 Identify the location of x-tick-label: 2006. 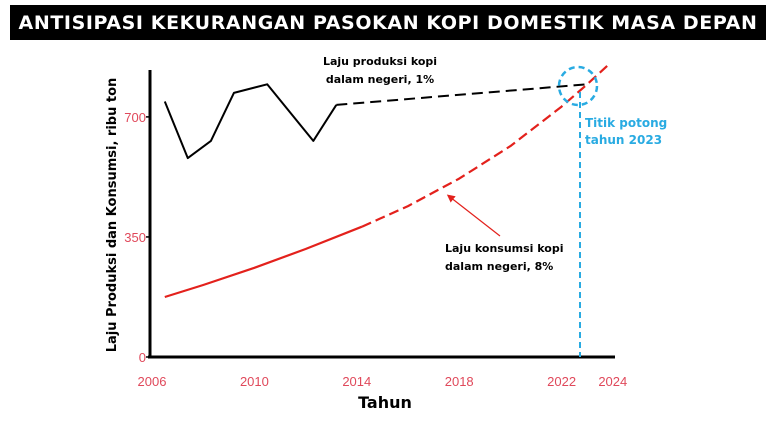
(152, 381).